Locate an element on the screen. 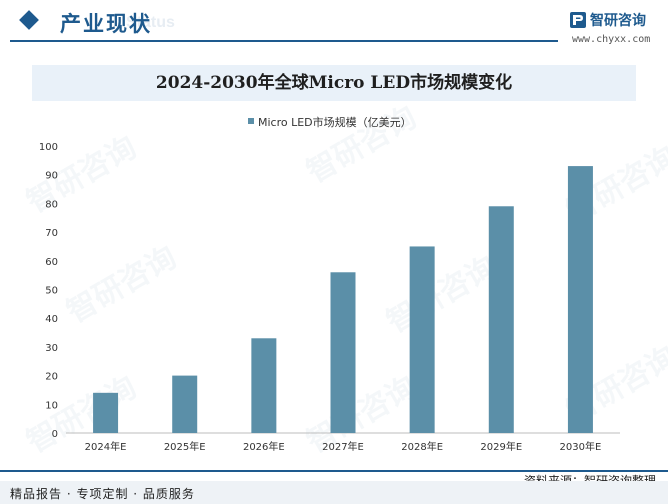 The image size is (668, 504). y-tick-label: 30 is located at coordinates (51, 348).